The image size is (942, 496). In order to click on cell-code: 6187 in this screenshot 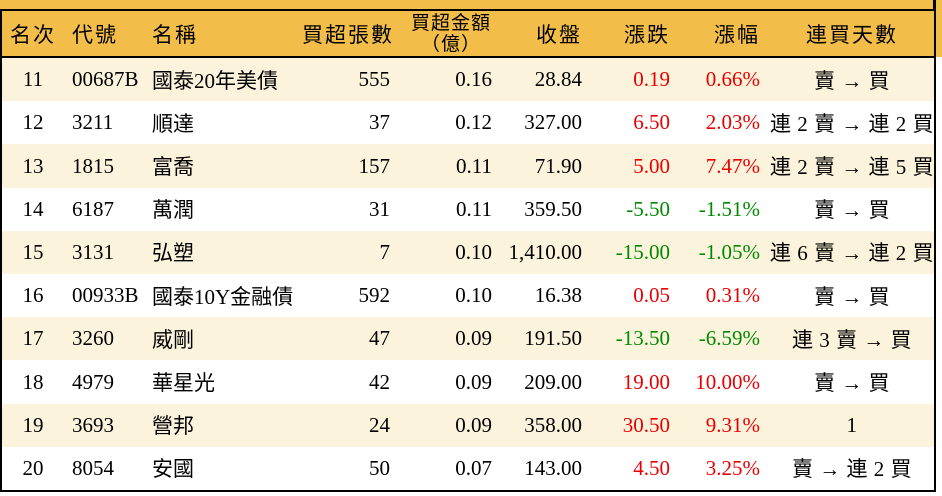, I will do `click(93, 208)`.